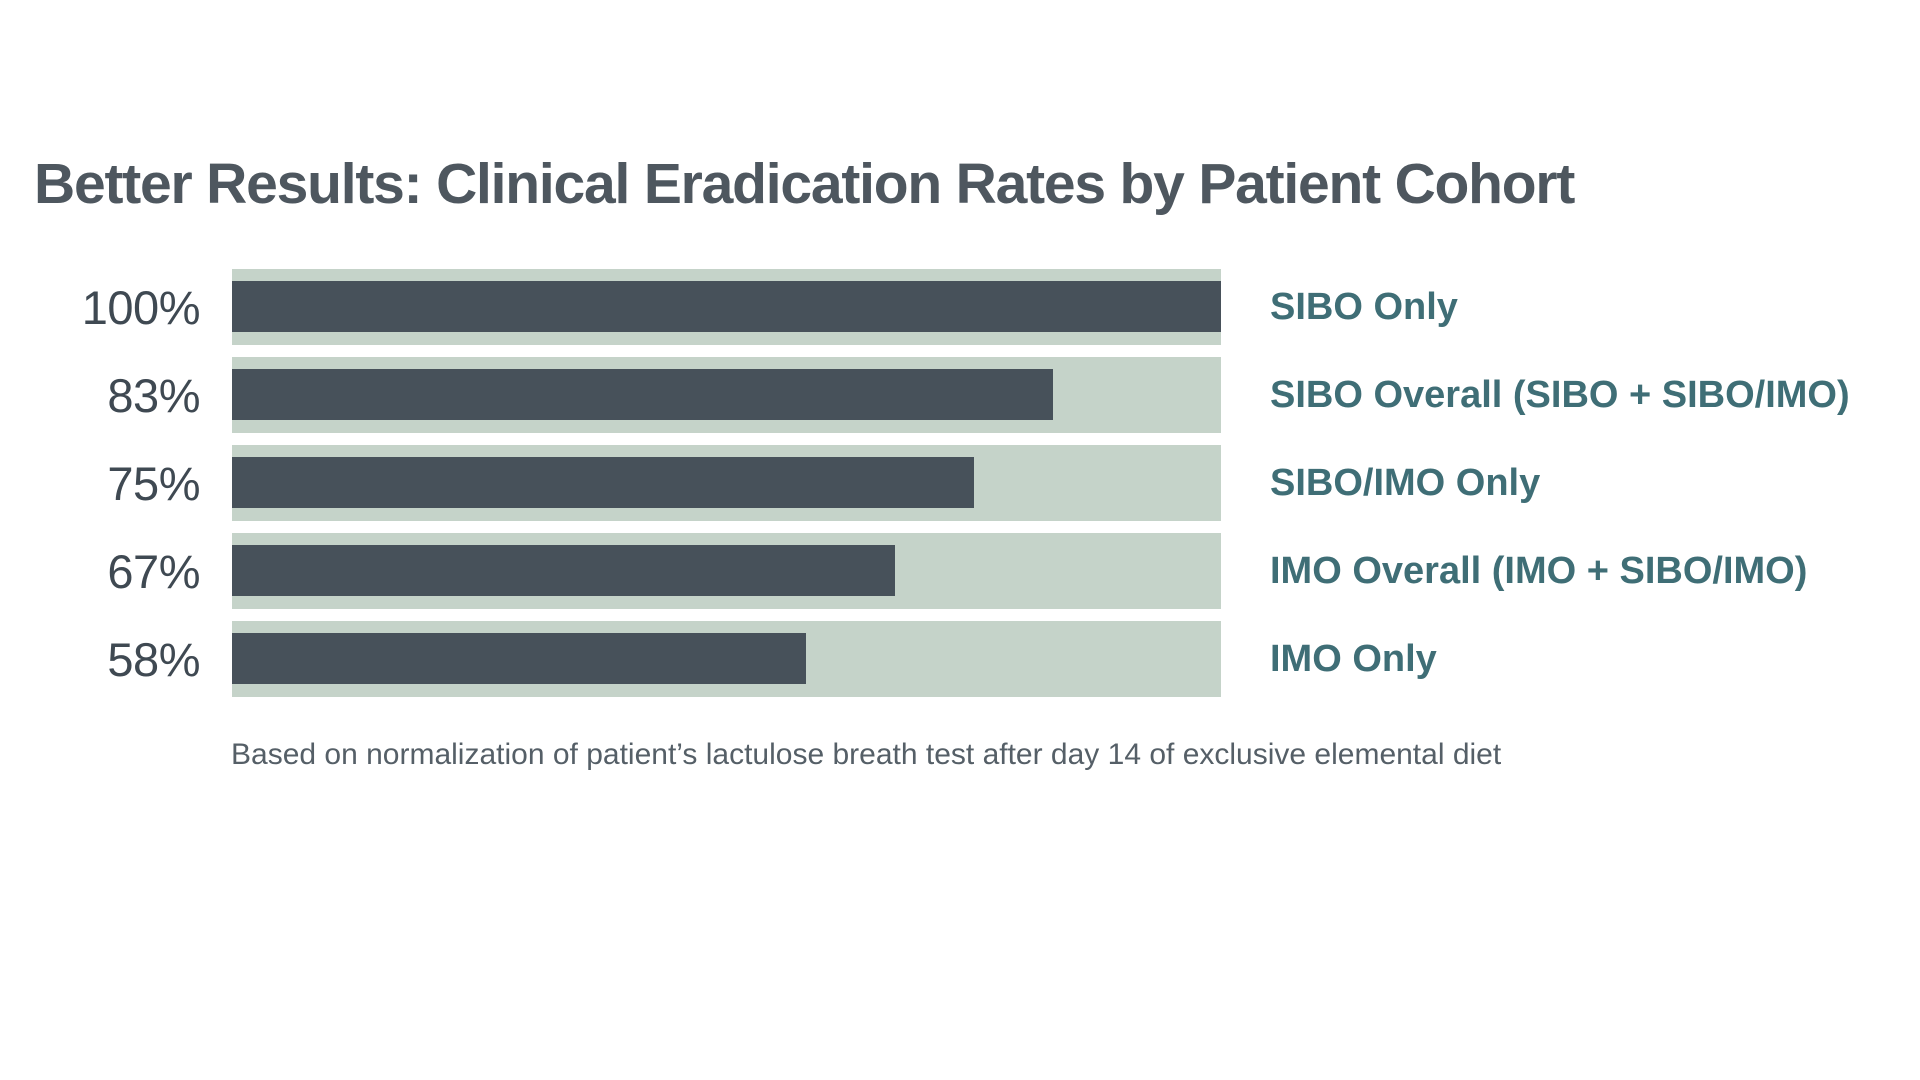 The height and width of the screenshot is (1080, 1920). I want to click on category-label: SIBO Overall (SIBO + SIBO/IMO), so click(1560, 395).